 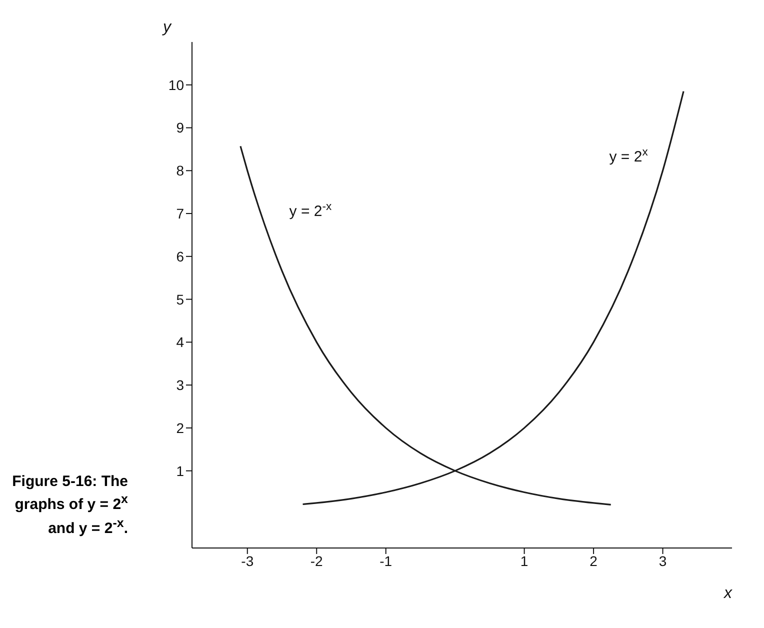 What do you see at coordinates (628, 156) in the screenshot?
I see `series-label: y = 2$^{x}$` at bounding box center [628, 156].